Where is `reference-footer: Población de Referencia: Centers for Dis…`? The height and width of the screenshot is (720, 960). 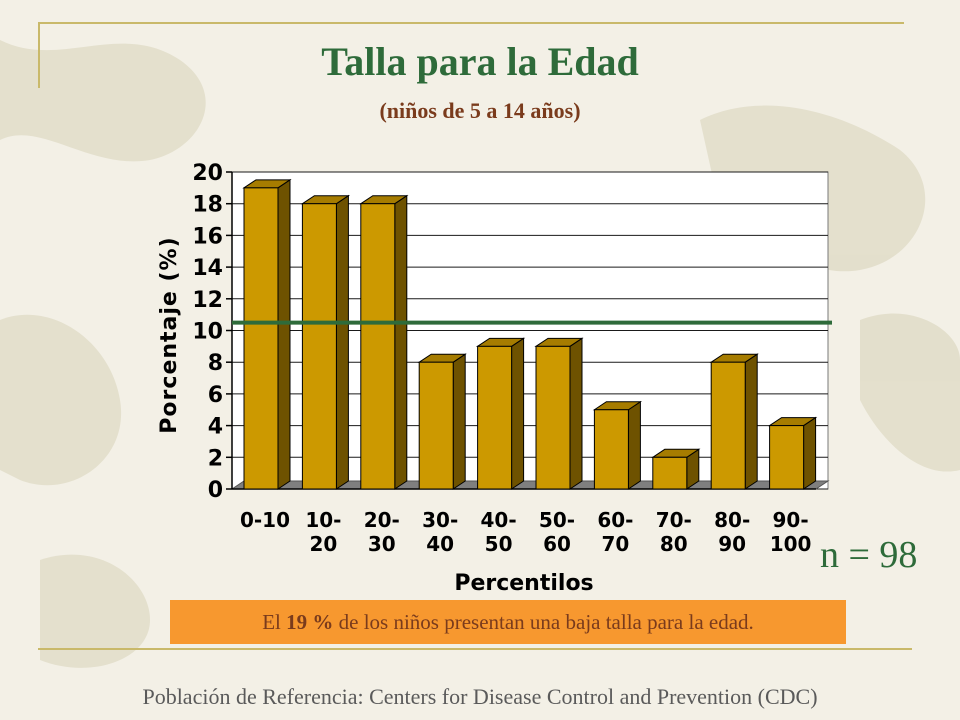
reference-footer: Población de Referencia: Centers for Dis… is located at coordinates (480, 696).